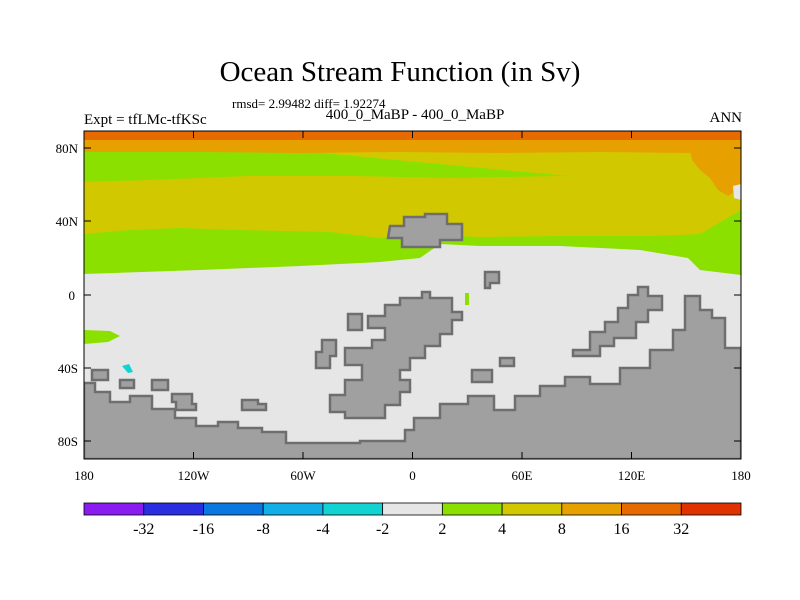  Describe the element at coordinates (400, 72) in the screenshot. I see `plot-title: Ocean Stream Function (in Sv)` at that location.